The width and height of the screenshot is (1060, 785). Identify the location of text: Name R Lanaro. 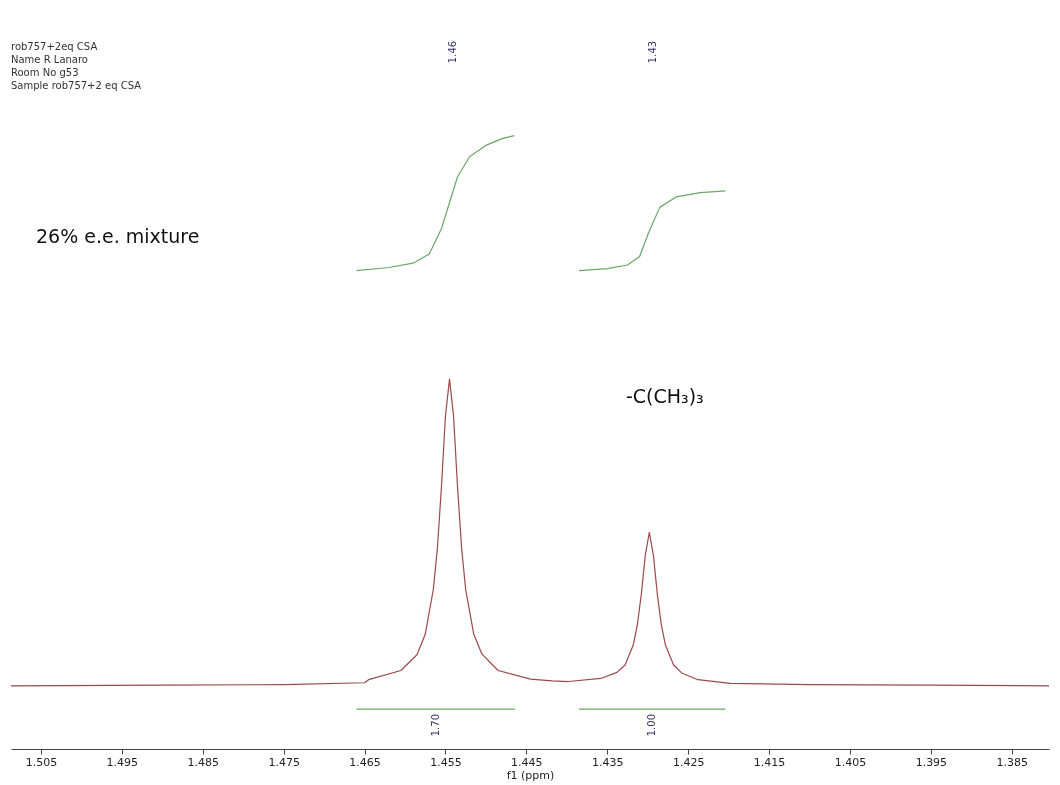
(49, 59).